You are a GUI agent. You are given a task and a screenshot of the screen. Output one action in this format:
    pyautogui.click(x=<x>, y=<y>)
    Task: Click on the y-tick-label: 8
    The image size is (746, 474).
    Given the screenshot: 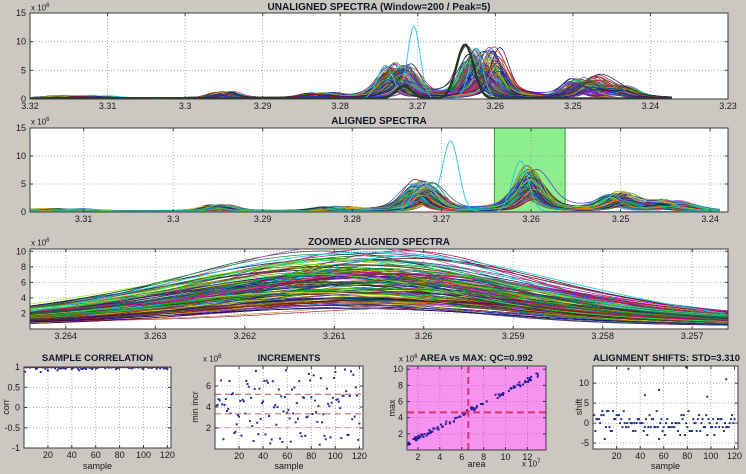 What is the action you would take?
    pyautogui.click(x=400, y=385)
    